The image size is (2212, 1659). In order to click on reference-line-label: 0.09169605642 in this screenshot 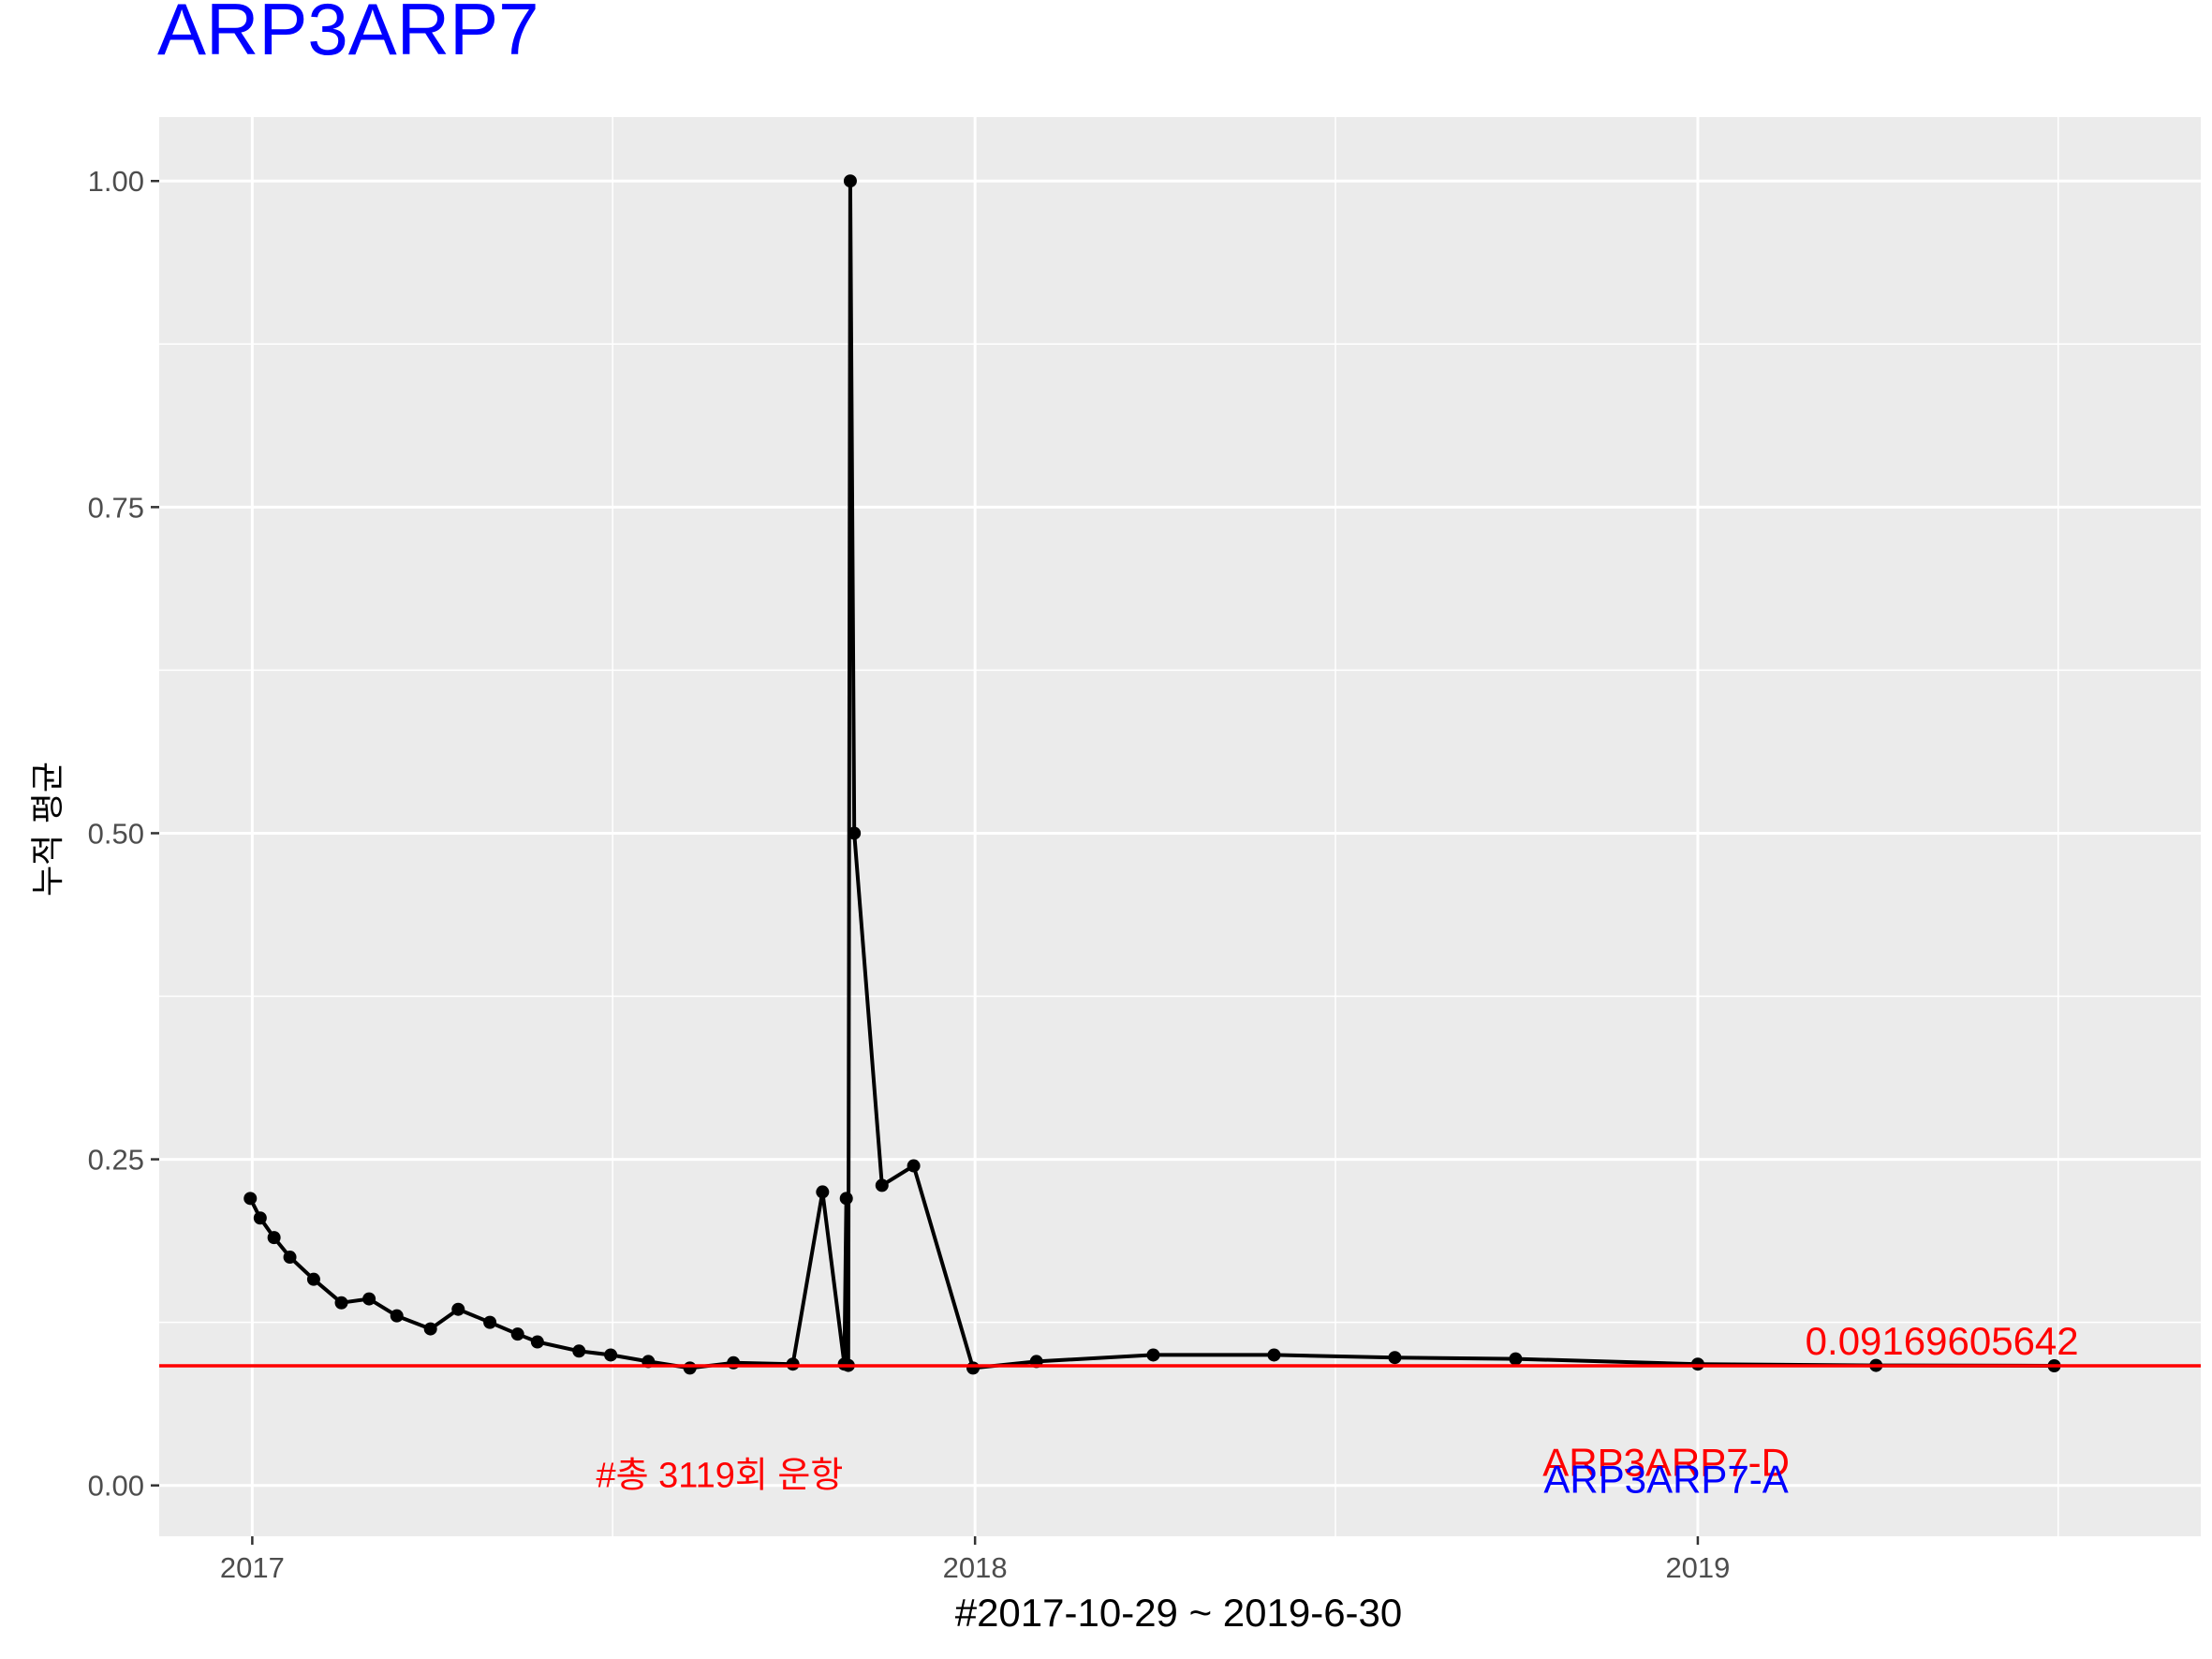, I will do `click(1942, 1341)`.